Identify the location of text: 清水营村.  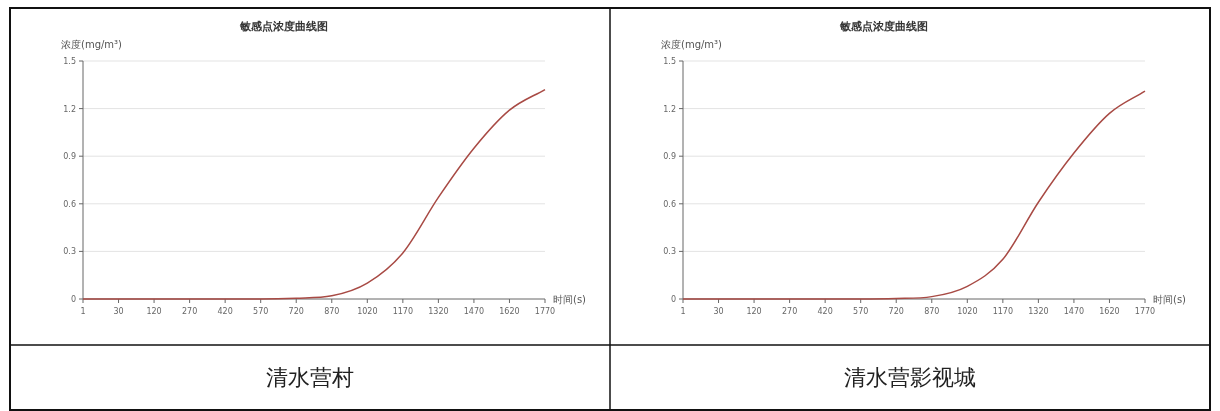
(310, 377).